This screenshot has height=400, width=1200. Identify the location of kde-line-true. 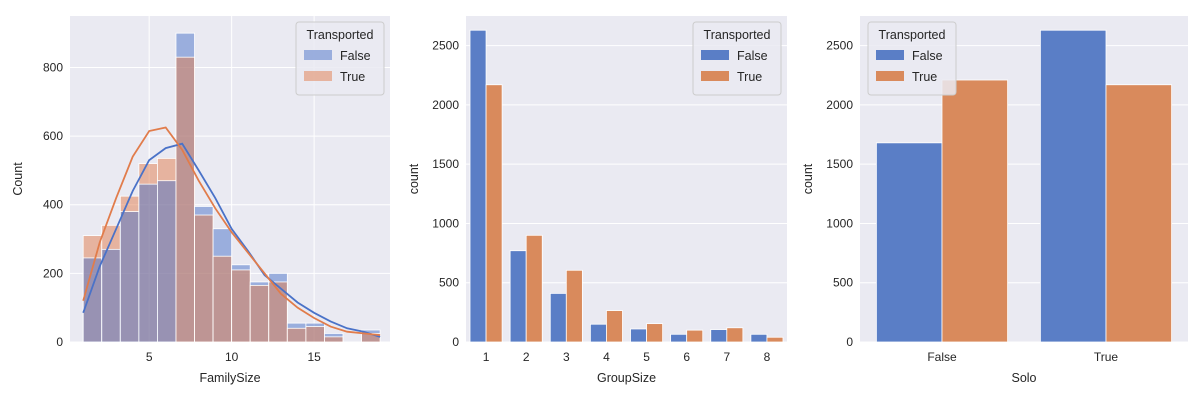
(231, 231).